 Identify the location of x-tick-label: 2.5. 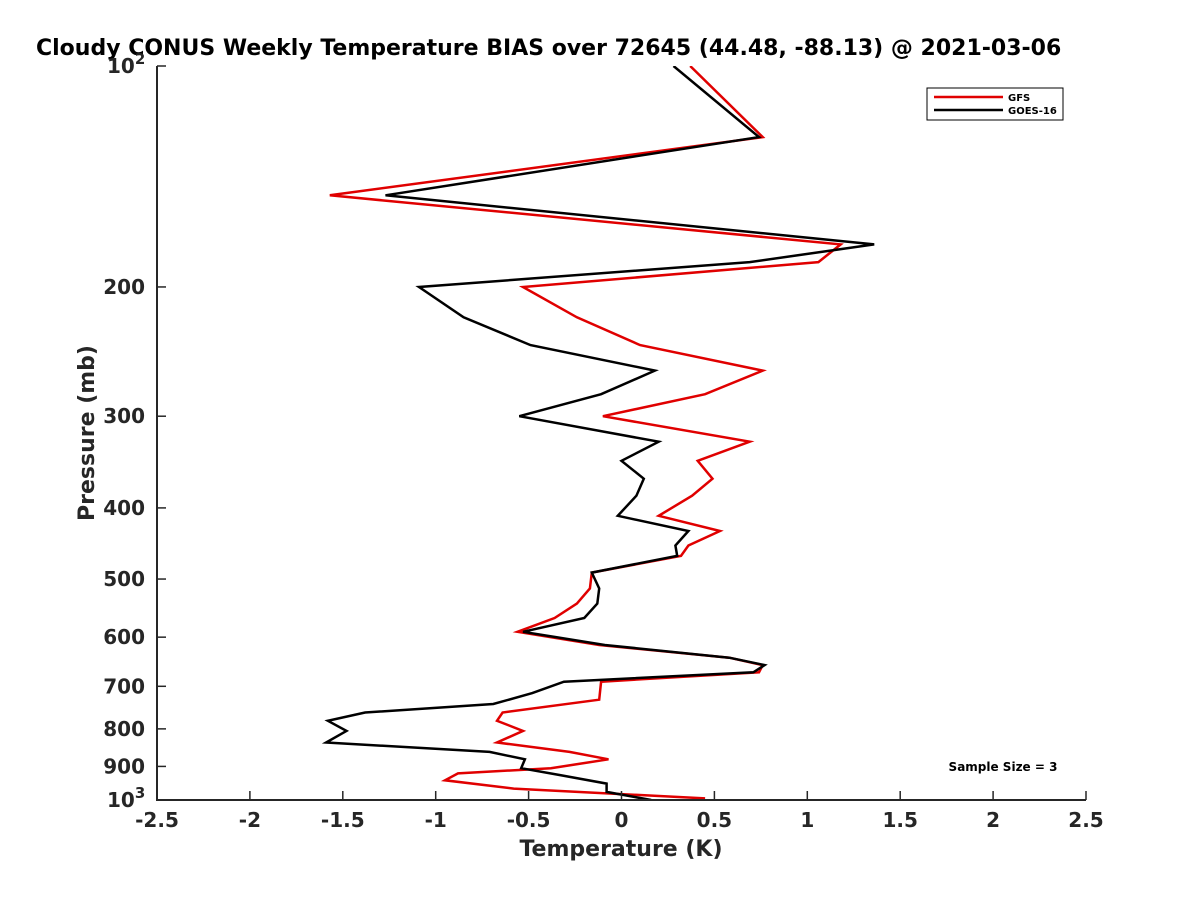
(1085, 820).